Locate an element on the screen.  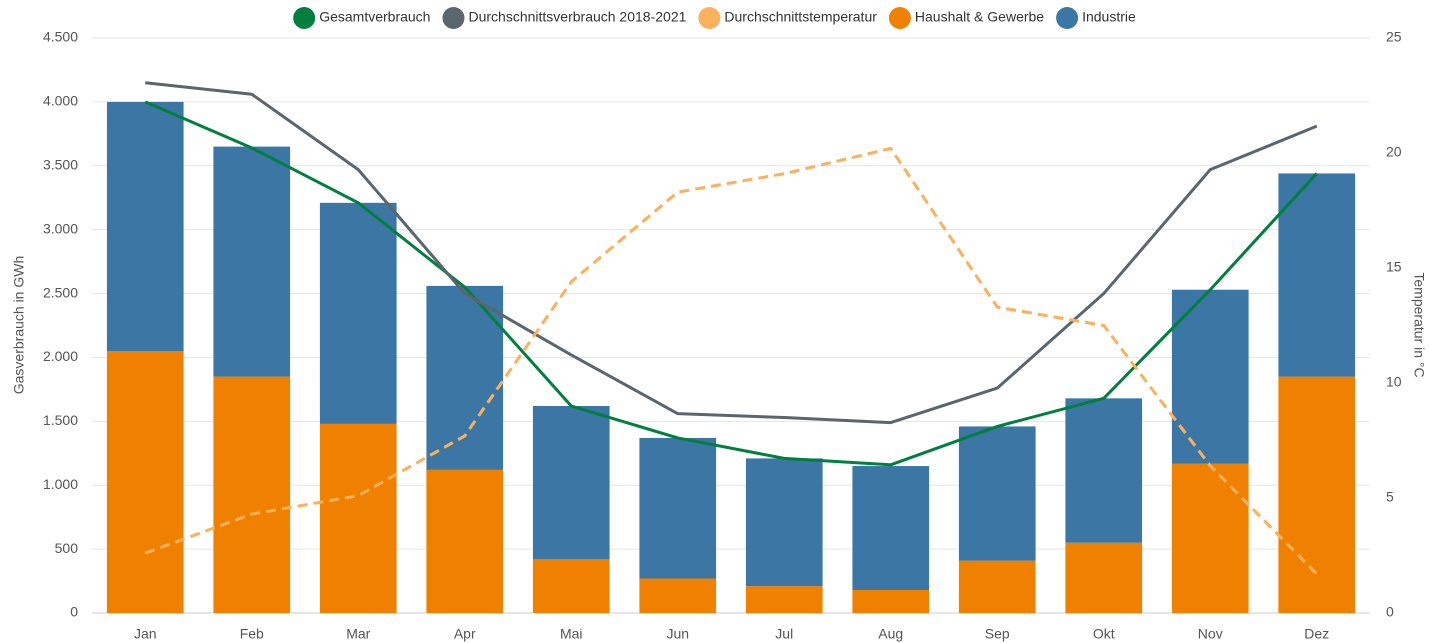
x-tick-label: Feb is located at coordinates (252, 634).